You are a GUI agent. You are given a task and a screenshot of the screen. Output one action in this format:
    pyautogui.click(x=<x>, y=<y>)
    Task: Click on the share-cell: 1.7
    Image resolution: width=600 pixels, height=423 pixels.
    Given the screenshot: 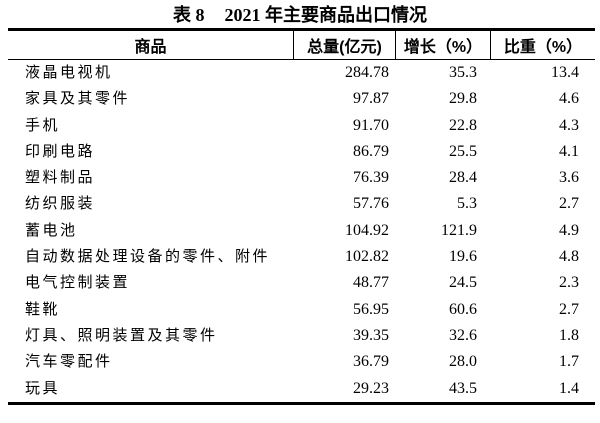 What is the action you would take?
    pyautogui.click(x=569, y=362)
    